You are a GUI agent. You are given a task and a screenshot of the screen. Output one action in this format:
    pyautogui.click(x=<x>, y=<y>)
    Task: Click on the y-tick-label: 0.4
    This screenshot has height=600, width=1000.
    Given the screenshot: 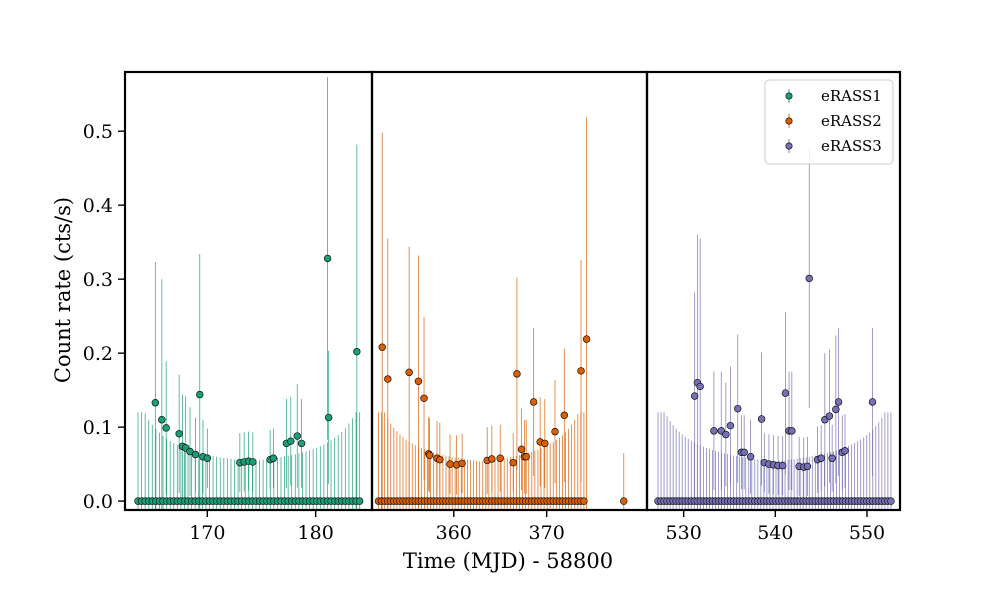 What is the action you would take?
    pyautogui.click(x=98, y=206)
    